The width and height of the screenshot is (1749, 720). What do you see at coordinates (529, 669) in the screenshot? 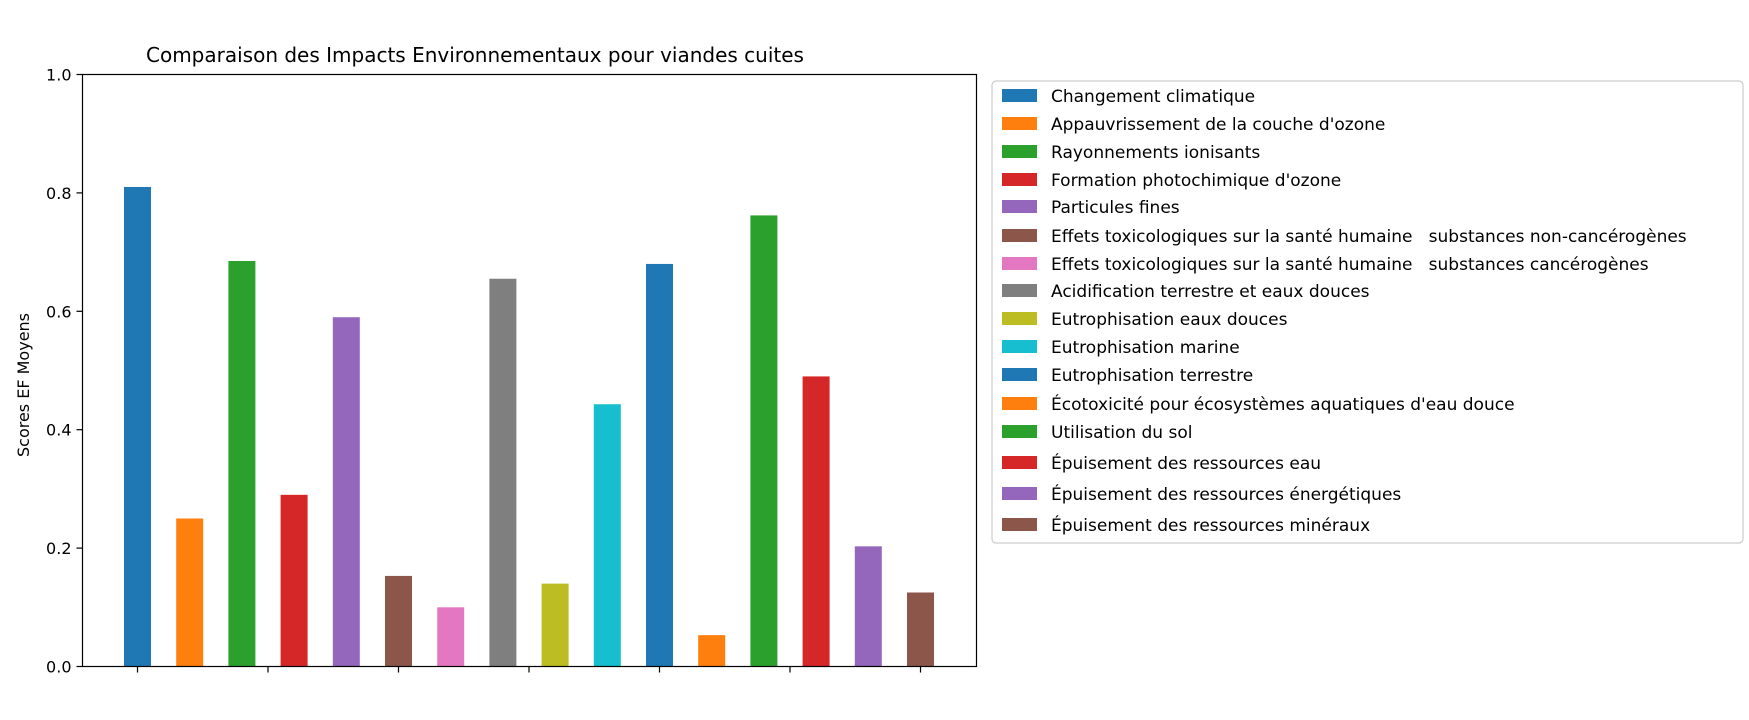
I see `x-axis-ticks` at bounding box center [529, 669].